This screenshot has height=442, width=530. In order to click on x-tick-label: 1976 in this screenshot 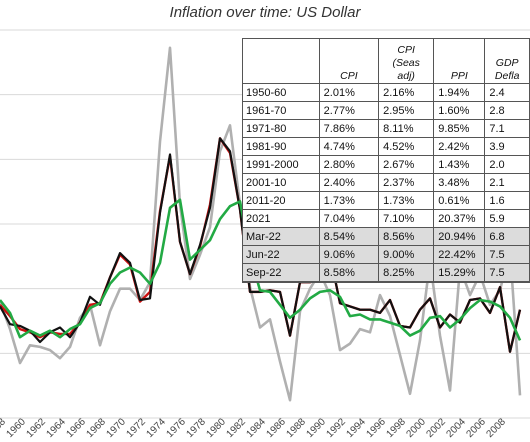, I will do `click(176, 428)`.